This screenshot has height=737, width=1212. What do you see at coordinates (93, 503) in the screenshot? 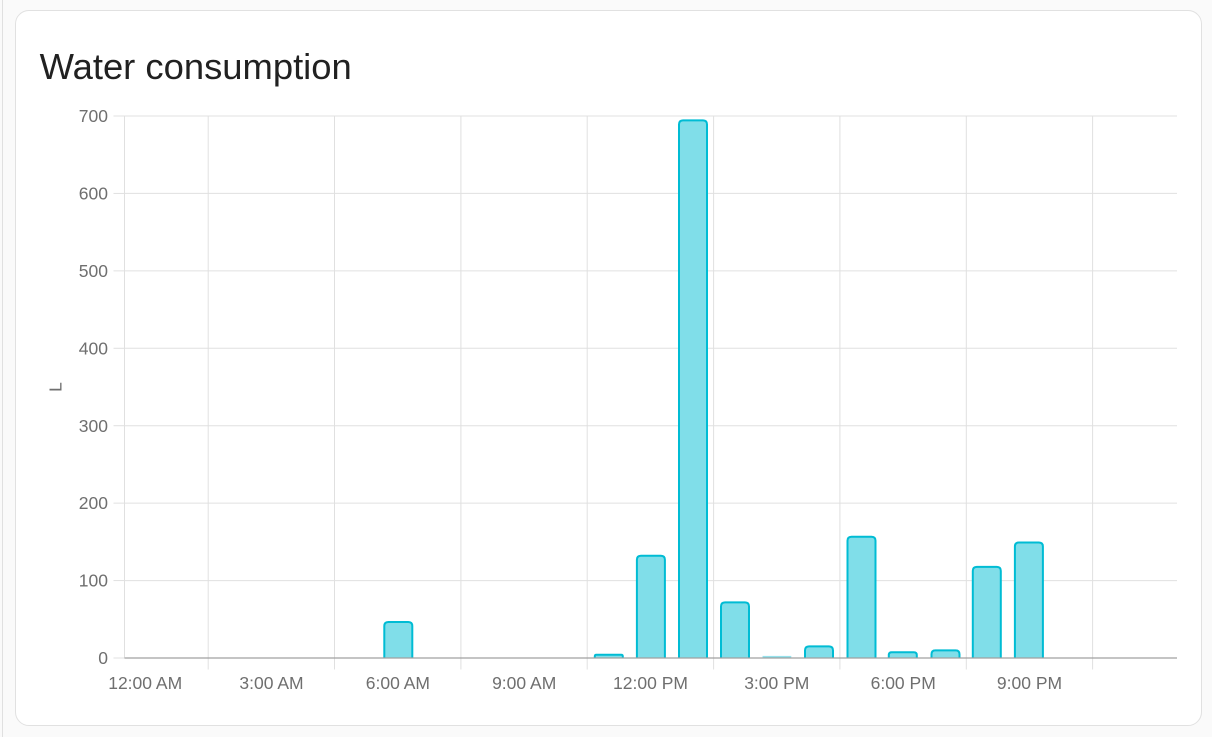
I see `svg-text: 200` at bounding box center [93, 503].